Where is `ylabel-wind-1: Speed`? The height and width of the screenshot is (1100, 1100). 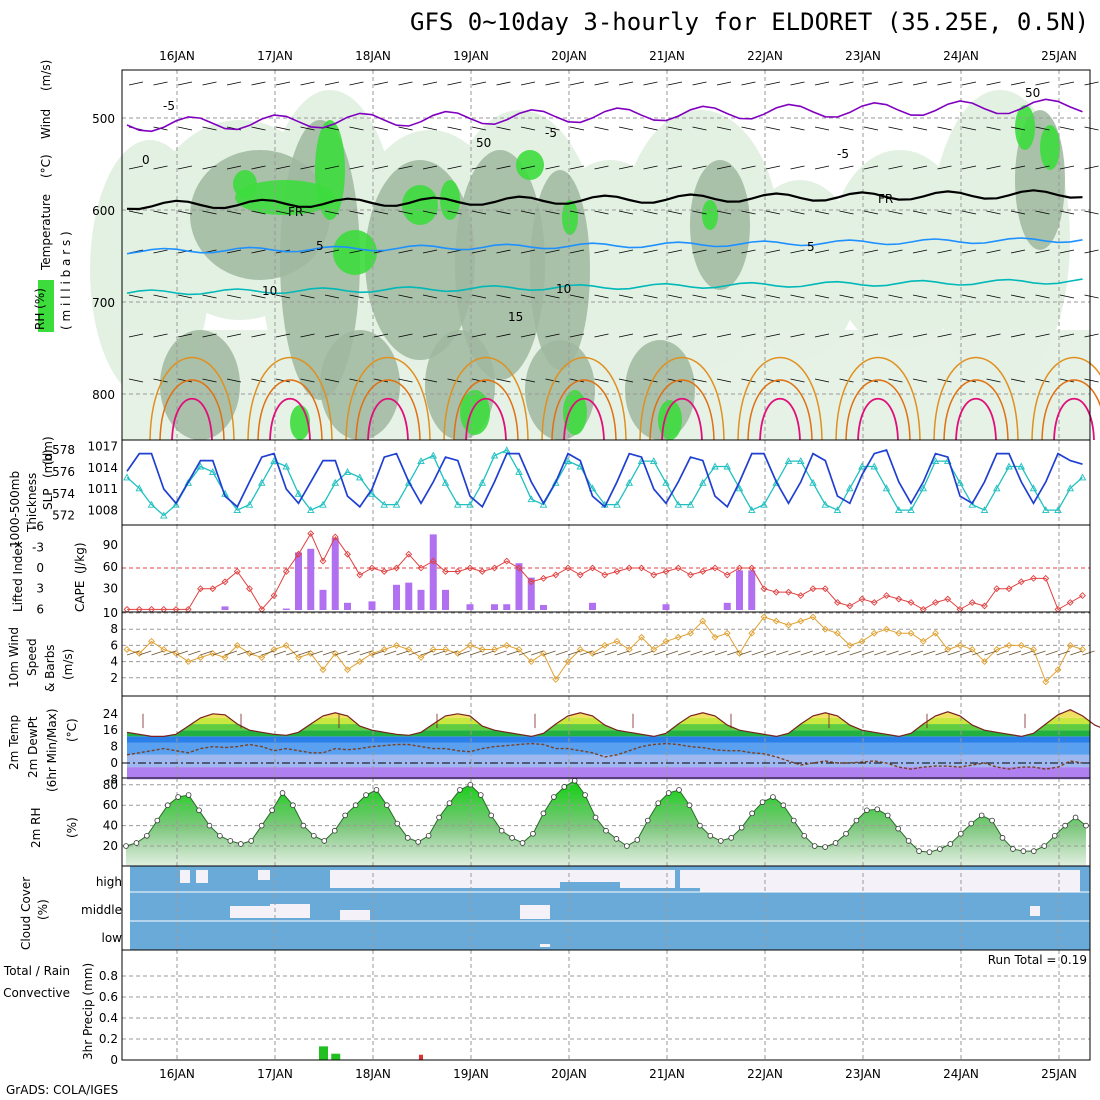 ylabel-wind-1: Speed is located at coordinates (32, 657).